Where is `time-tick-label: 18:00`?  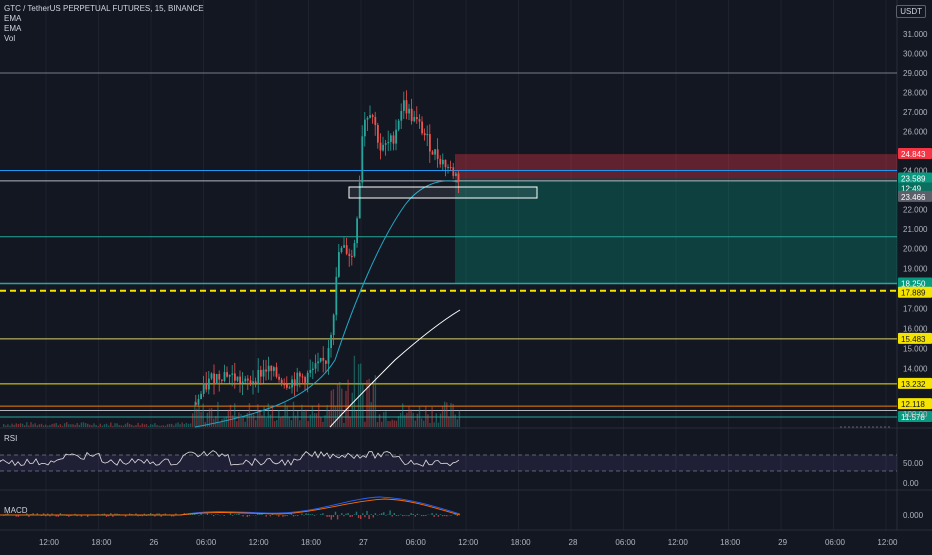
time-tick-label: 18:00 is located at coordinates (521, 542).